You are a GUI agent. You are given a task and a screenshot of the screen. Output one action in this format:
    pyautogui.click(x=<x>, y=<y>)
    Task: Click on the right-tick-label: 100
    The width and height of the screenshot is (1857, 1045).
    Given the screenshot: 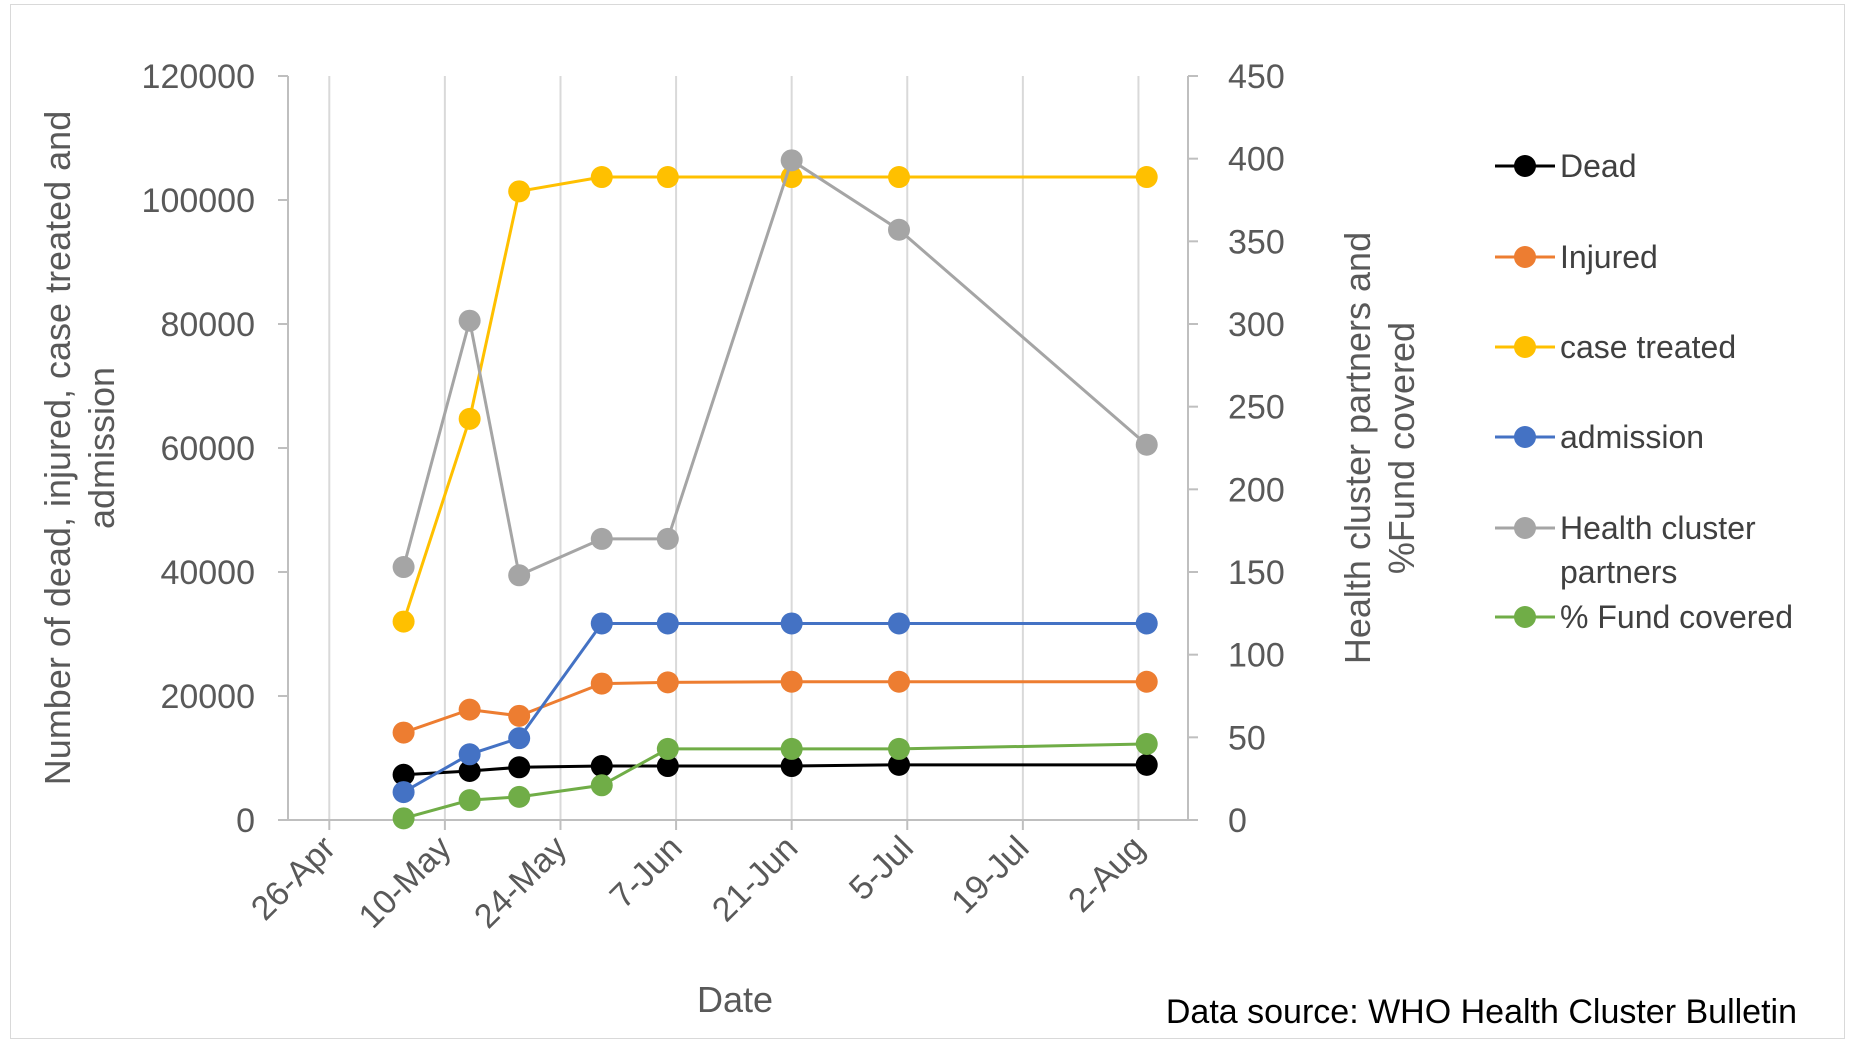 What is the action you would take?
    pyautogui.click(x=1256, y=656)
    